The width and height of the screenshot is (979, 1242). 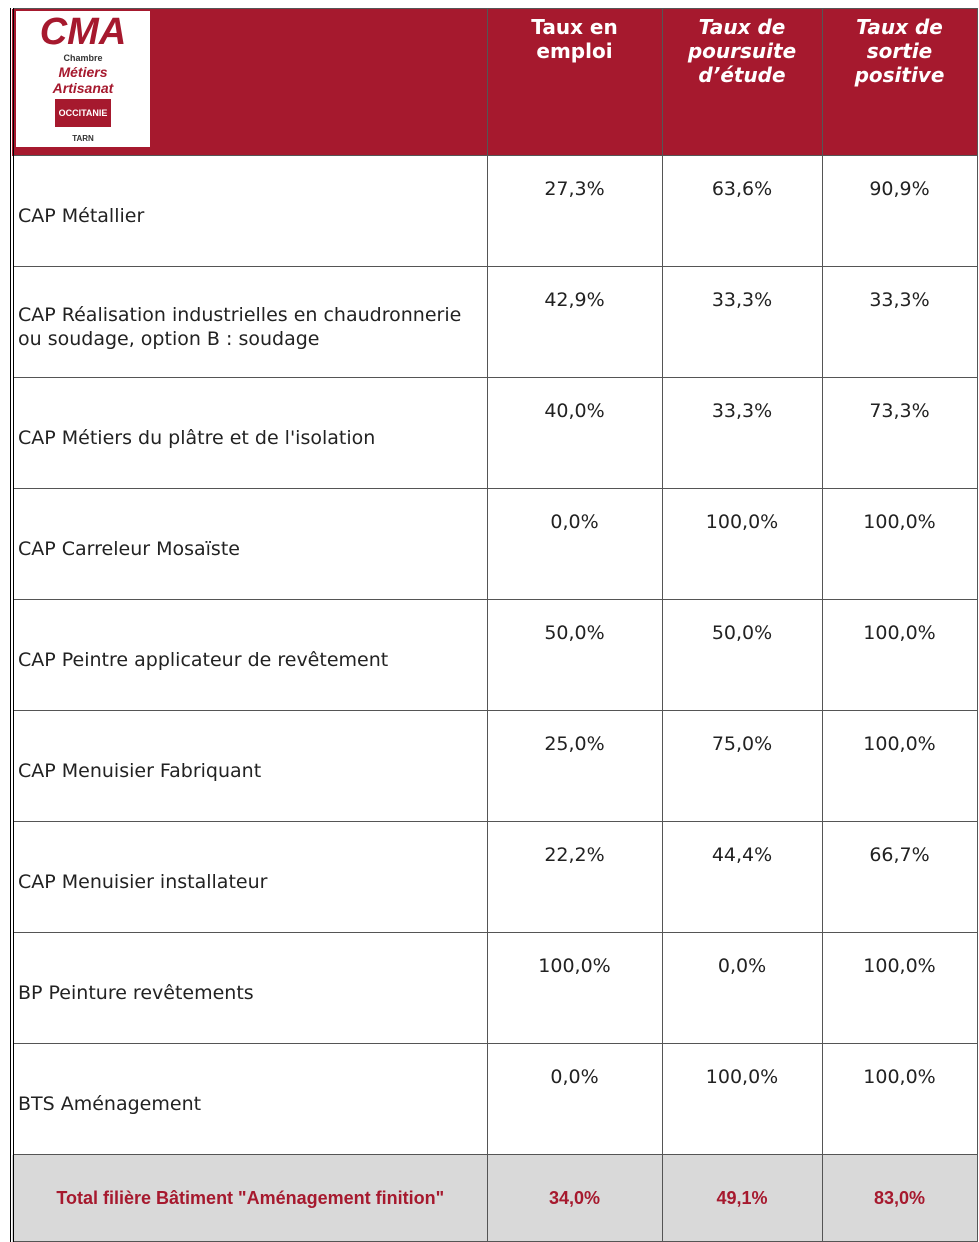 I want to click on cell-value: 66,7%, so click(x=899, y=877).